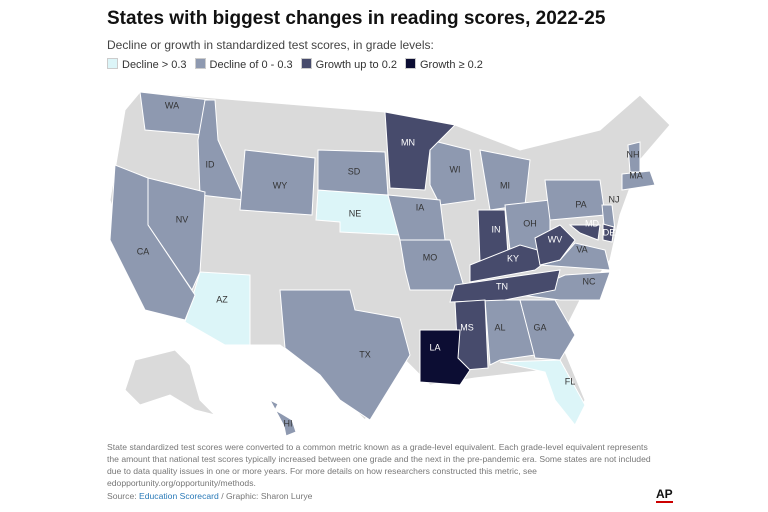 Image resolution: width=768 pixels, height=512 pixels. I want to click on state-label: IA, so click(420, 207).